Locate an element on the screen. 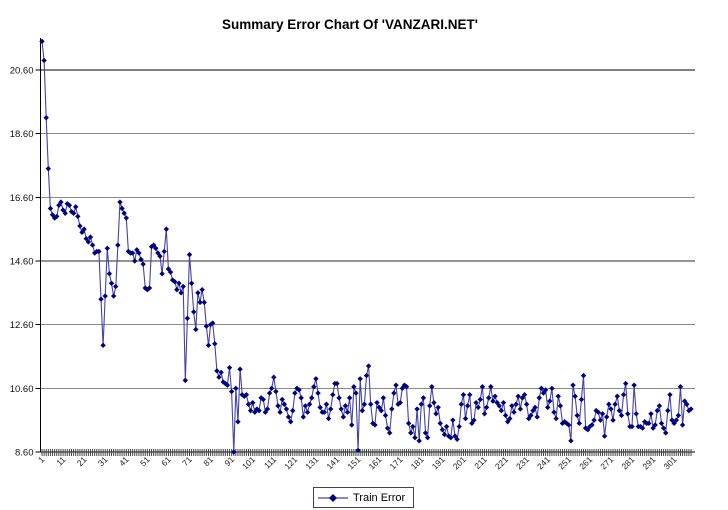 Image resolution: width=728 pixels, height=510 pixels. svg-text: 10.60 is located at coordinates (22, 389).